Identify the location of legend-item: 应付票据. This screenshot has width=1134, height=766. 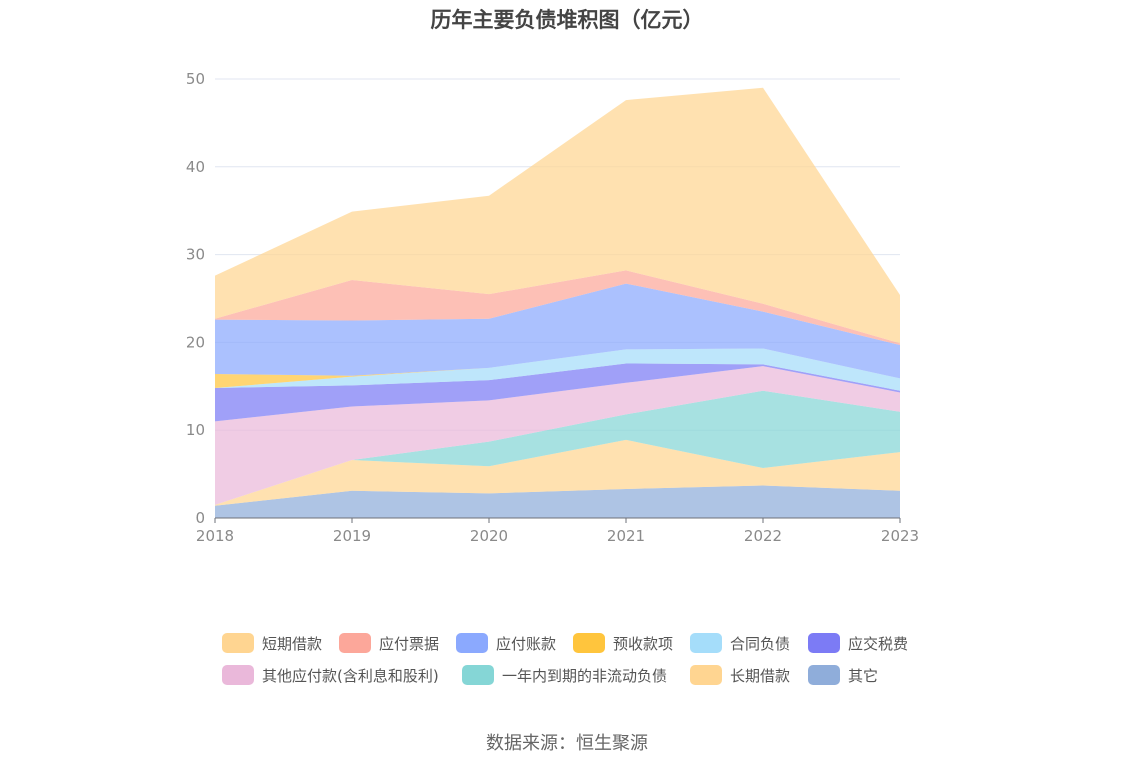
(389, 643).